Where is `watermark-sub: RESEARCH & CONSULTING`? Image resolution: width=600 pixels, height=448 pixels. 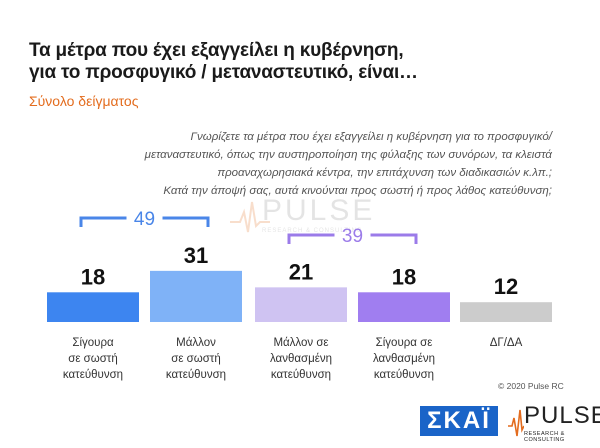
watermark-sub: RESEARCH & CONSULTING is located at coordinates (312, 231).